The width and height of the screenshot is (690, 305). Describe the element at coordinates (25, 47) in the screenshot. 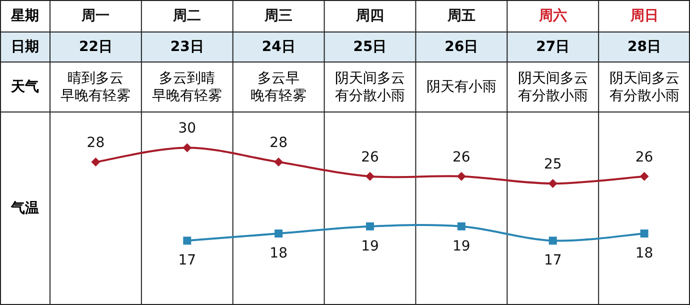

I see `text: 日期` at that location.